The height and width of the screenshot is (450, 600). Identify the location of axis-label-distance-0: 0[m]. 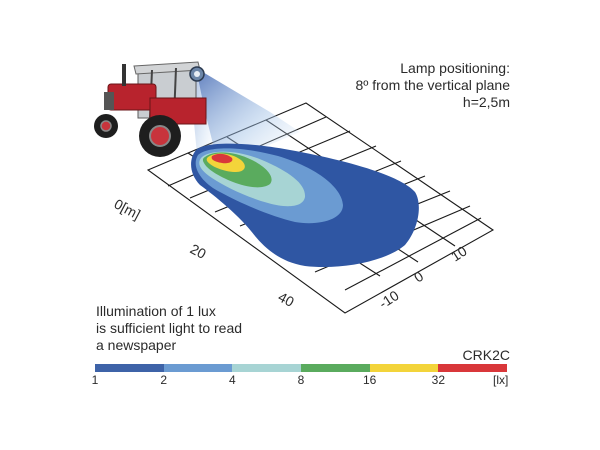
(128, 209).